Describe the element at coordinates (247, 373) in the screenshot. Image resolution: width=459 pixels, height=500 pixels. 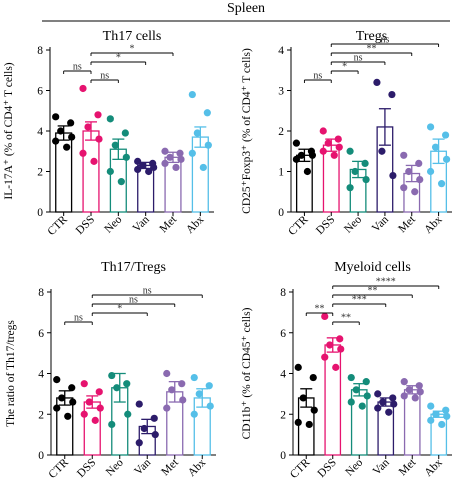
I see `y-axis-label: CD11b⁺ (% of CD45⁺ cells)` at that location.